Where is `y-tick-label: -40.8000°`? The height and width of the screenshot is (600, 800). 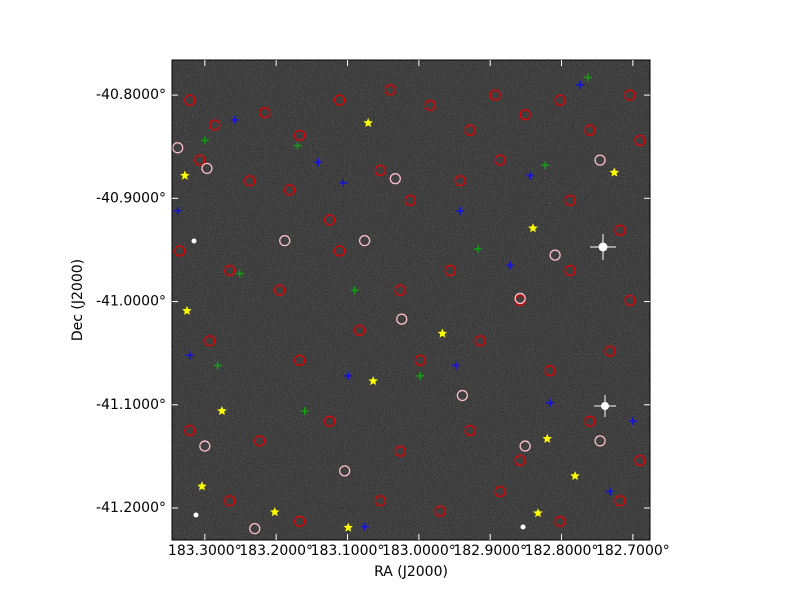
y-tick-label: -40.8000° is located at coordinates (131, 95).